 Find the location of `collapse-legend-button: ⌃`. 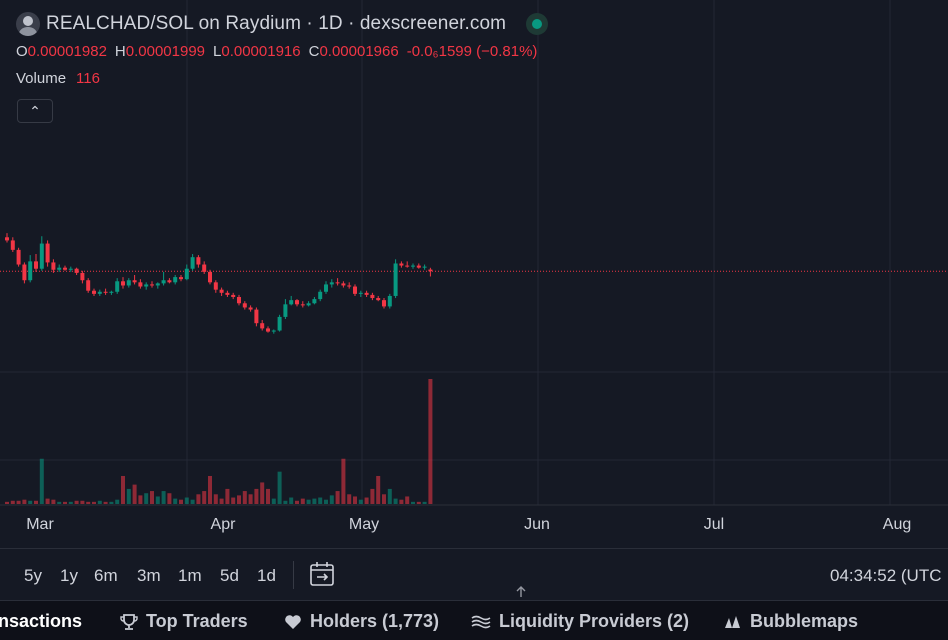

collapse-legend-button: ⌃ is located at coordinates (35, 111).